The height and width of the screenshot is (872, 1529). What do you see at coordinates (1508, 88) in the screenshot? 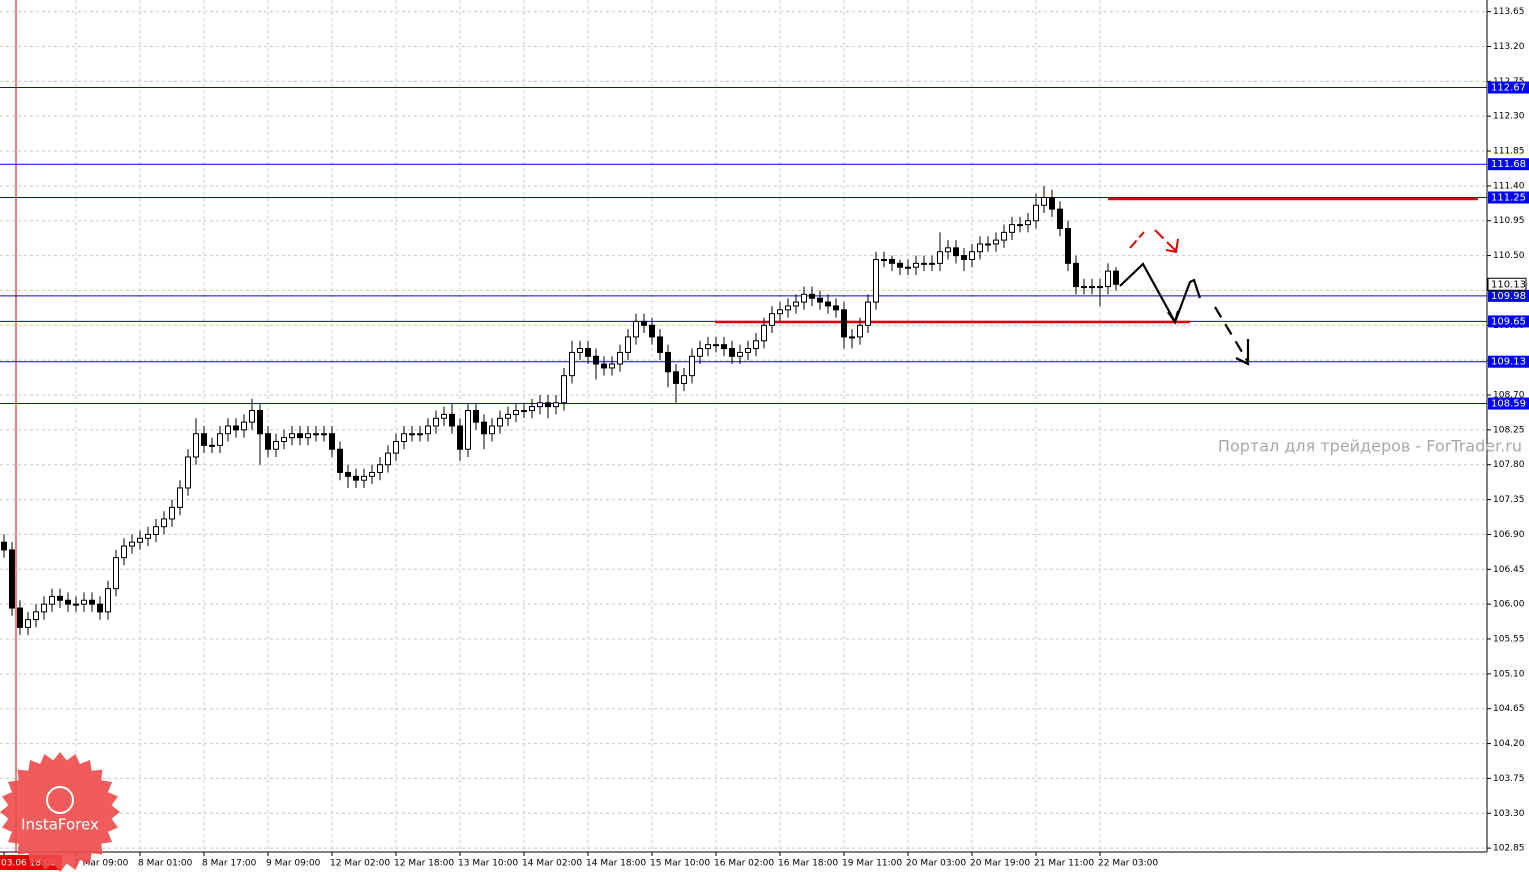
I see `level-label: 112.67` at bounding box center [1508, 88].